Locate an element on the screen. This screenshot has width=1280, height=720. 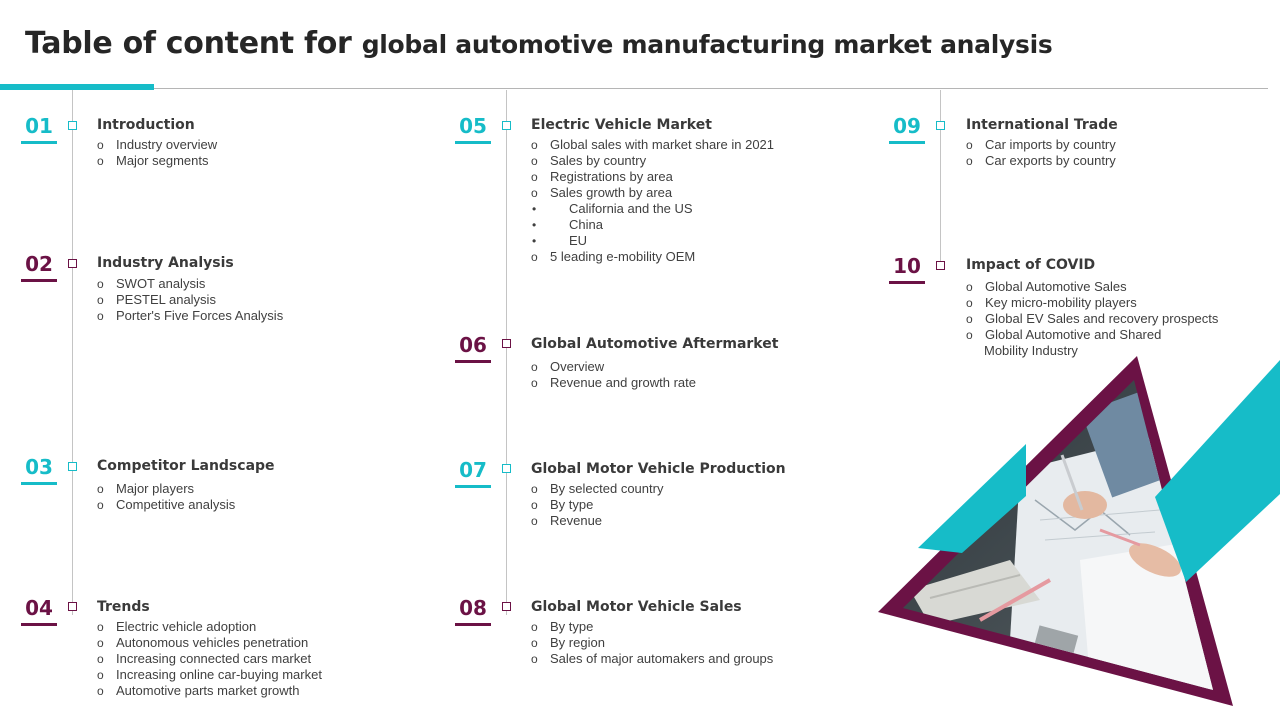
list-item: Car imports by country is located at coordinates (1041, 145).